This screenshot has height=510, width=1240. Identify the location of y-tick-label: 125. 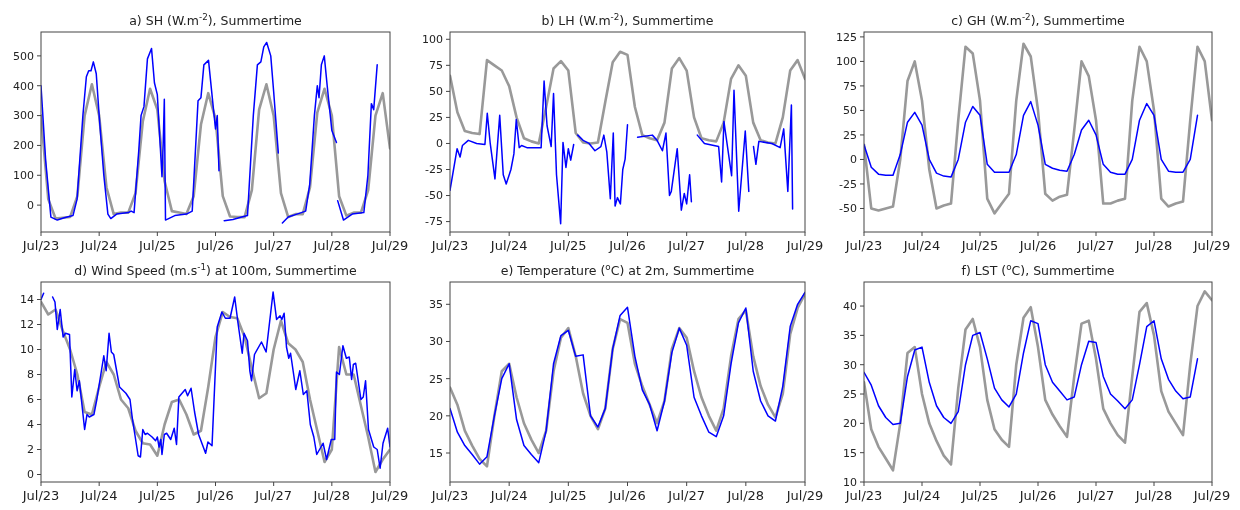
(846, 37).